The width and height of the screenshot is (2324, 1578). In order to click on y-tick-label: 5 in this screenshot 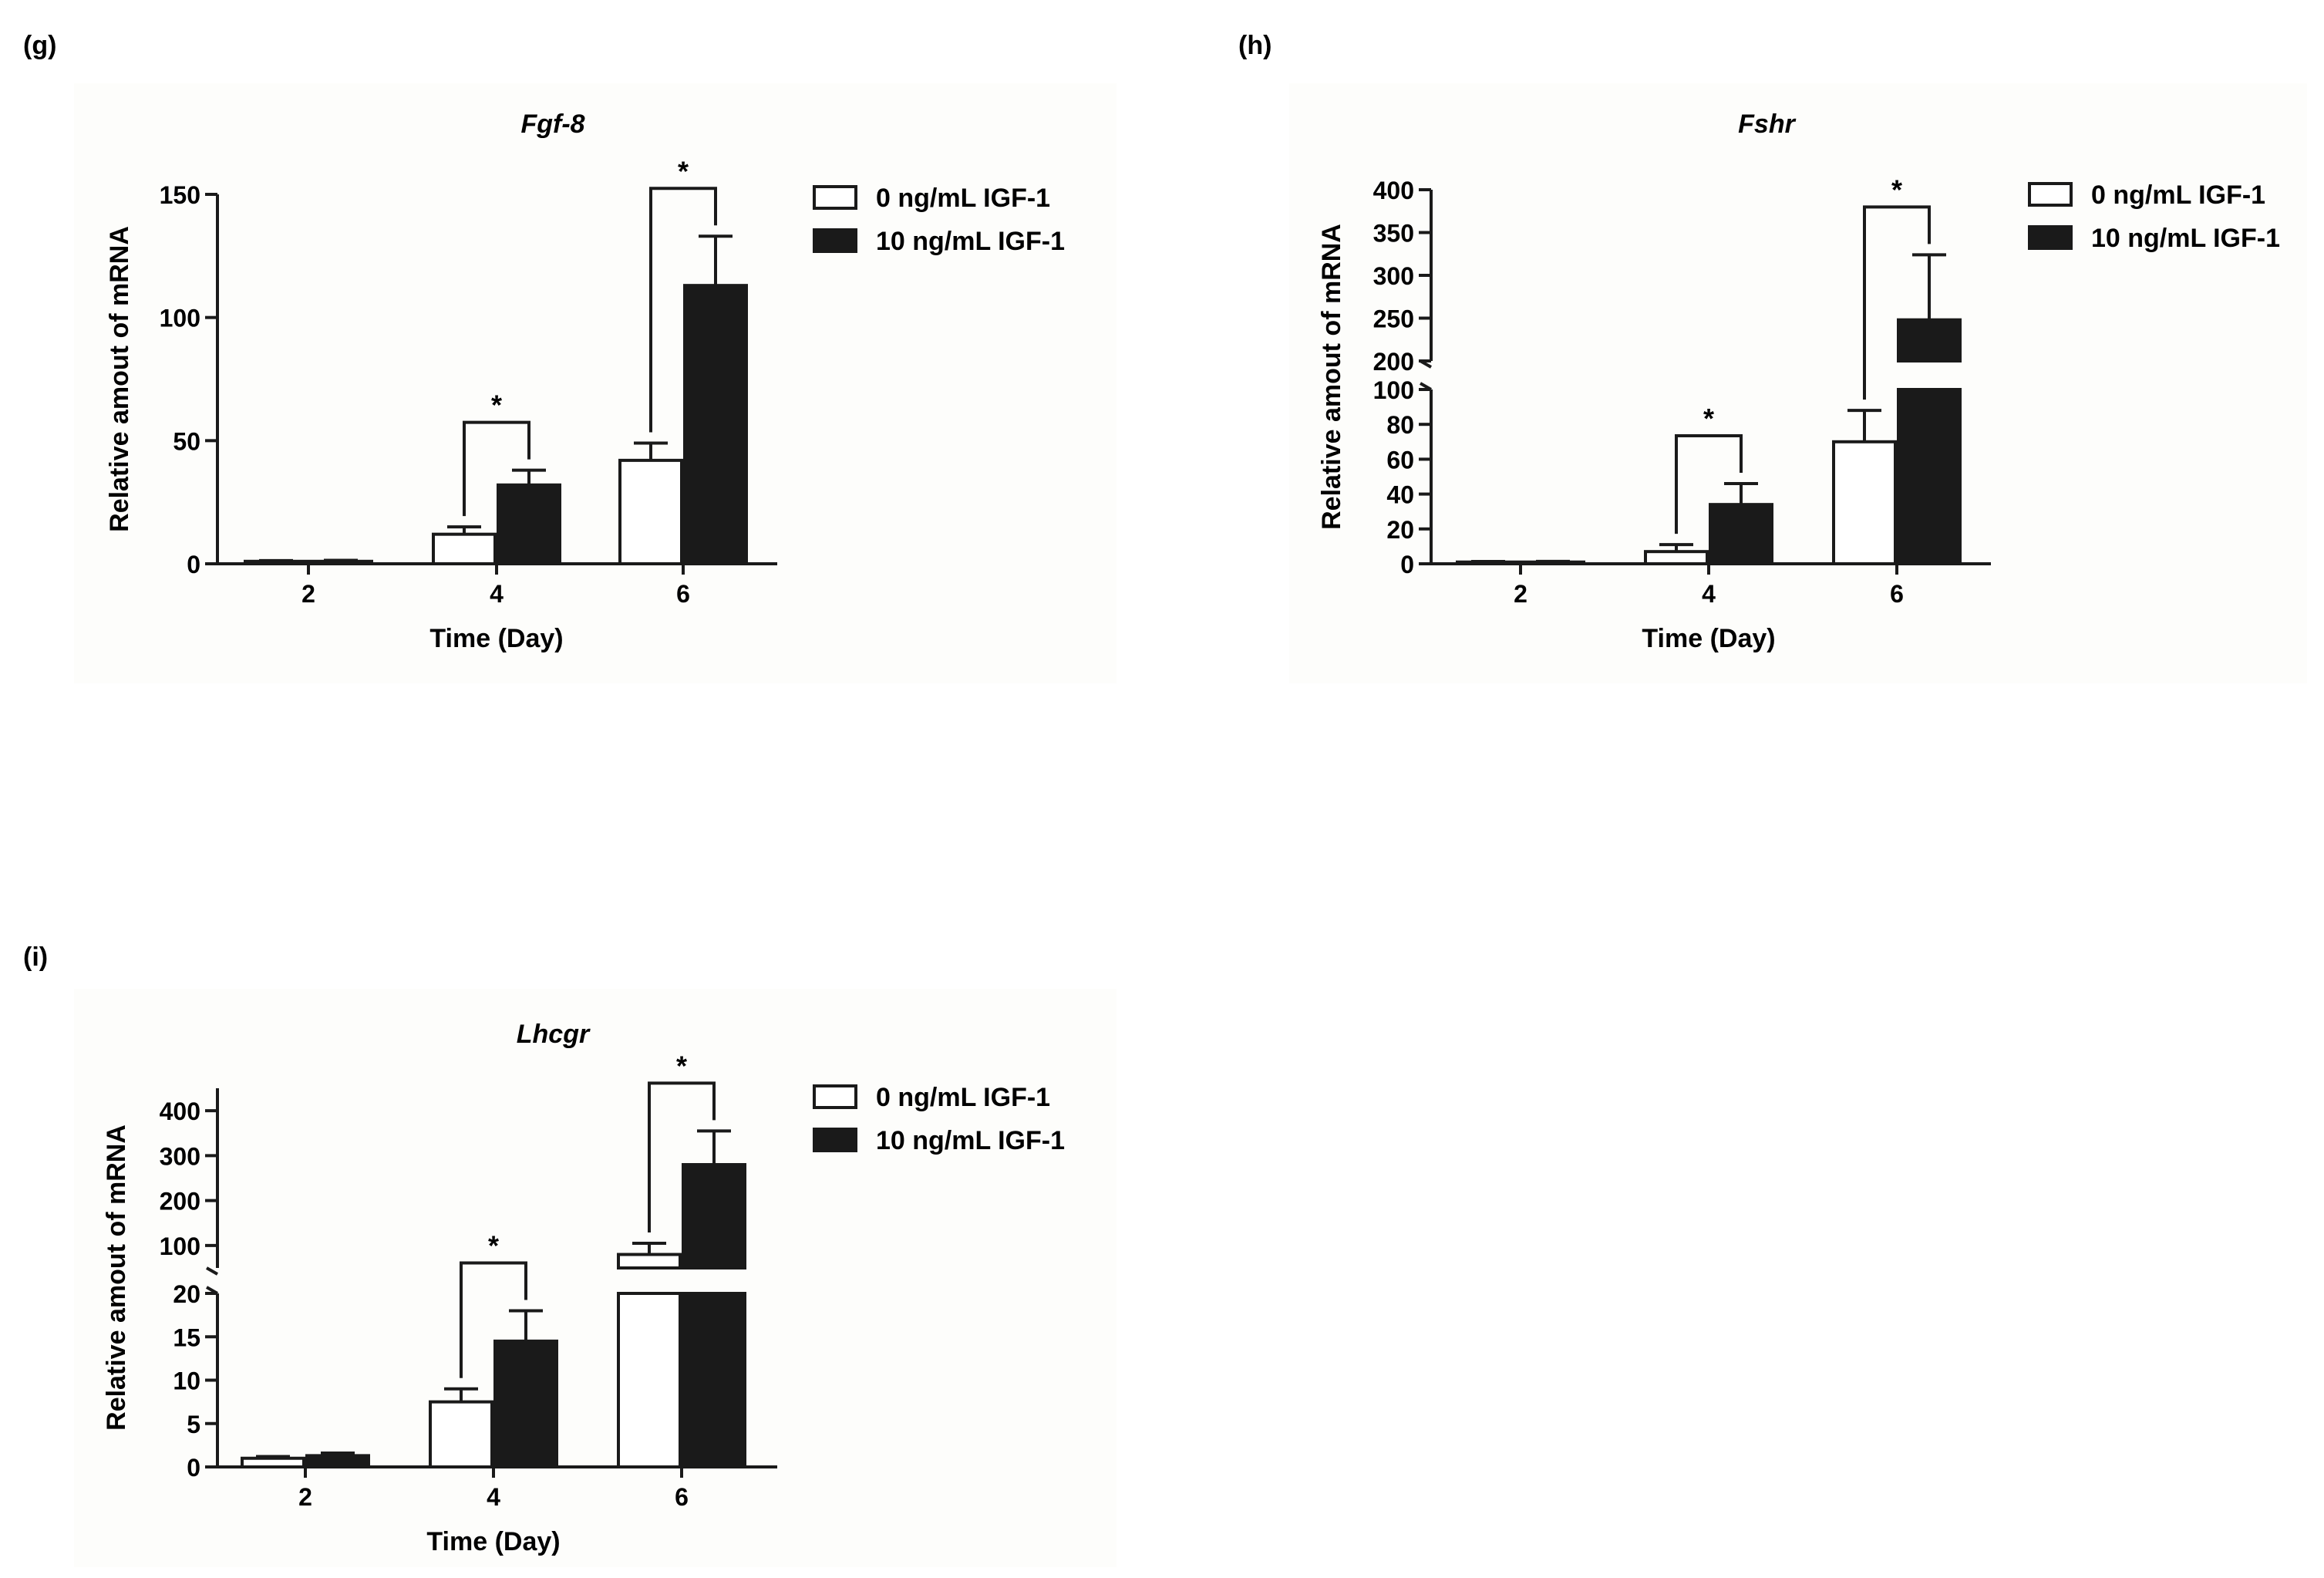, I will do `click(193, 1424)`.